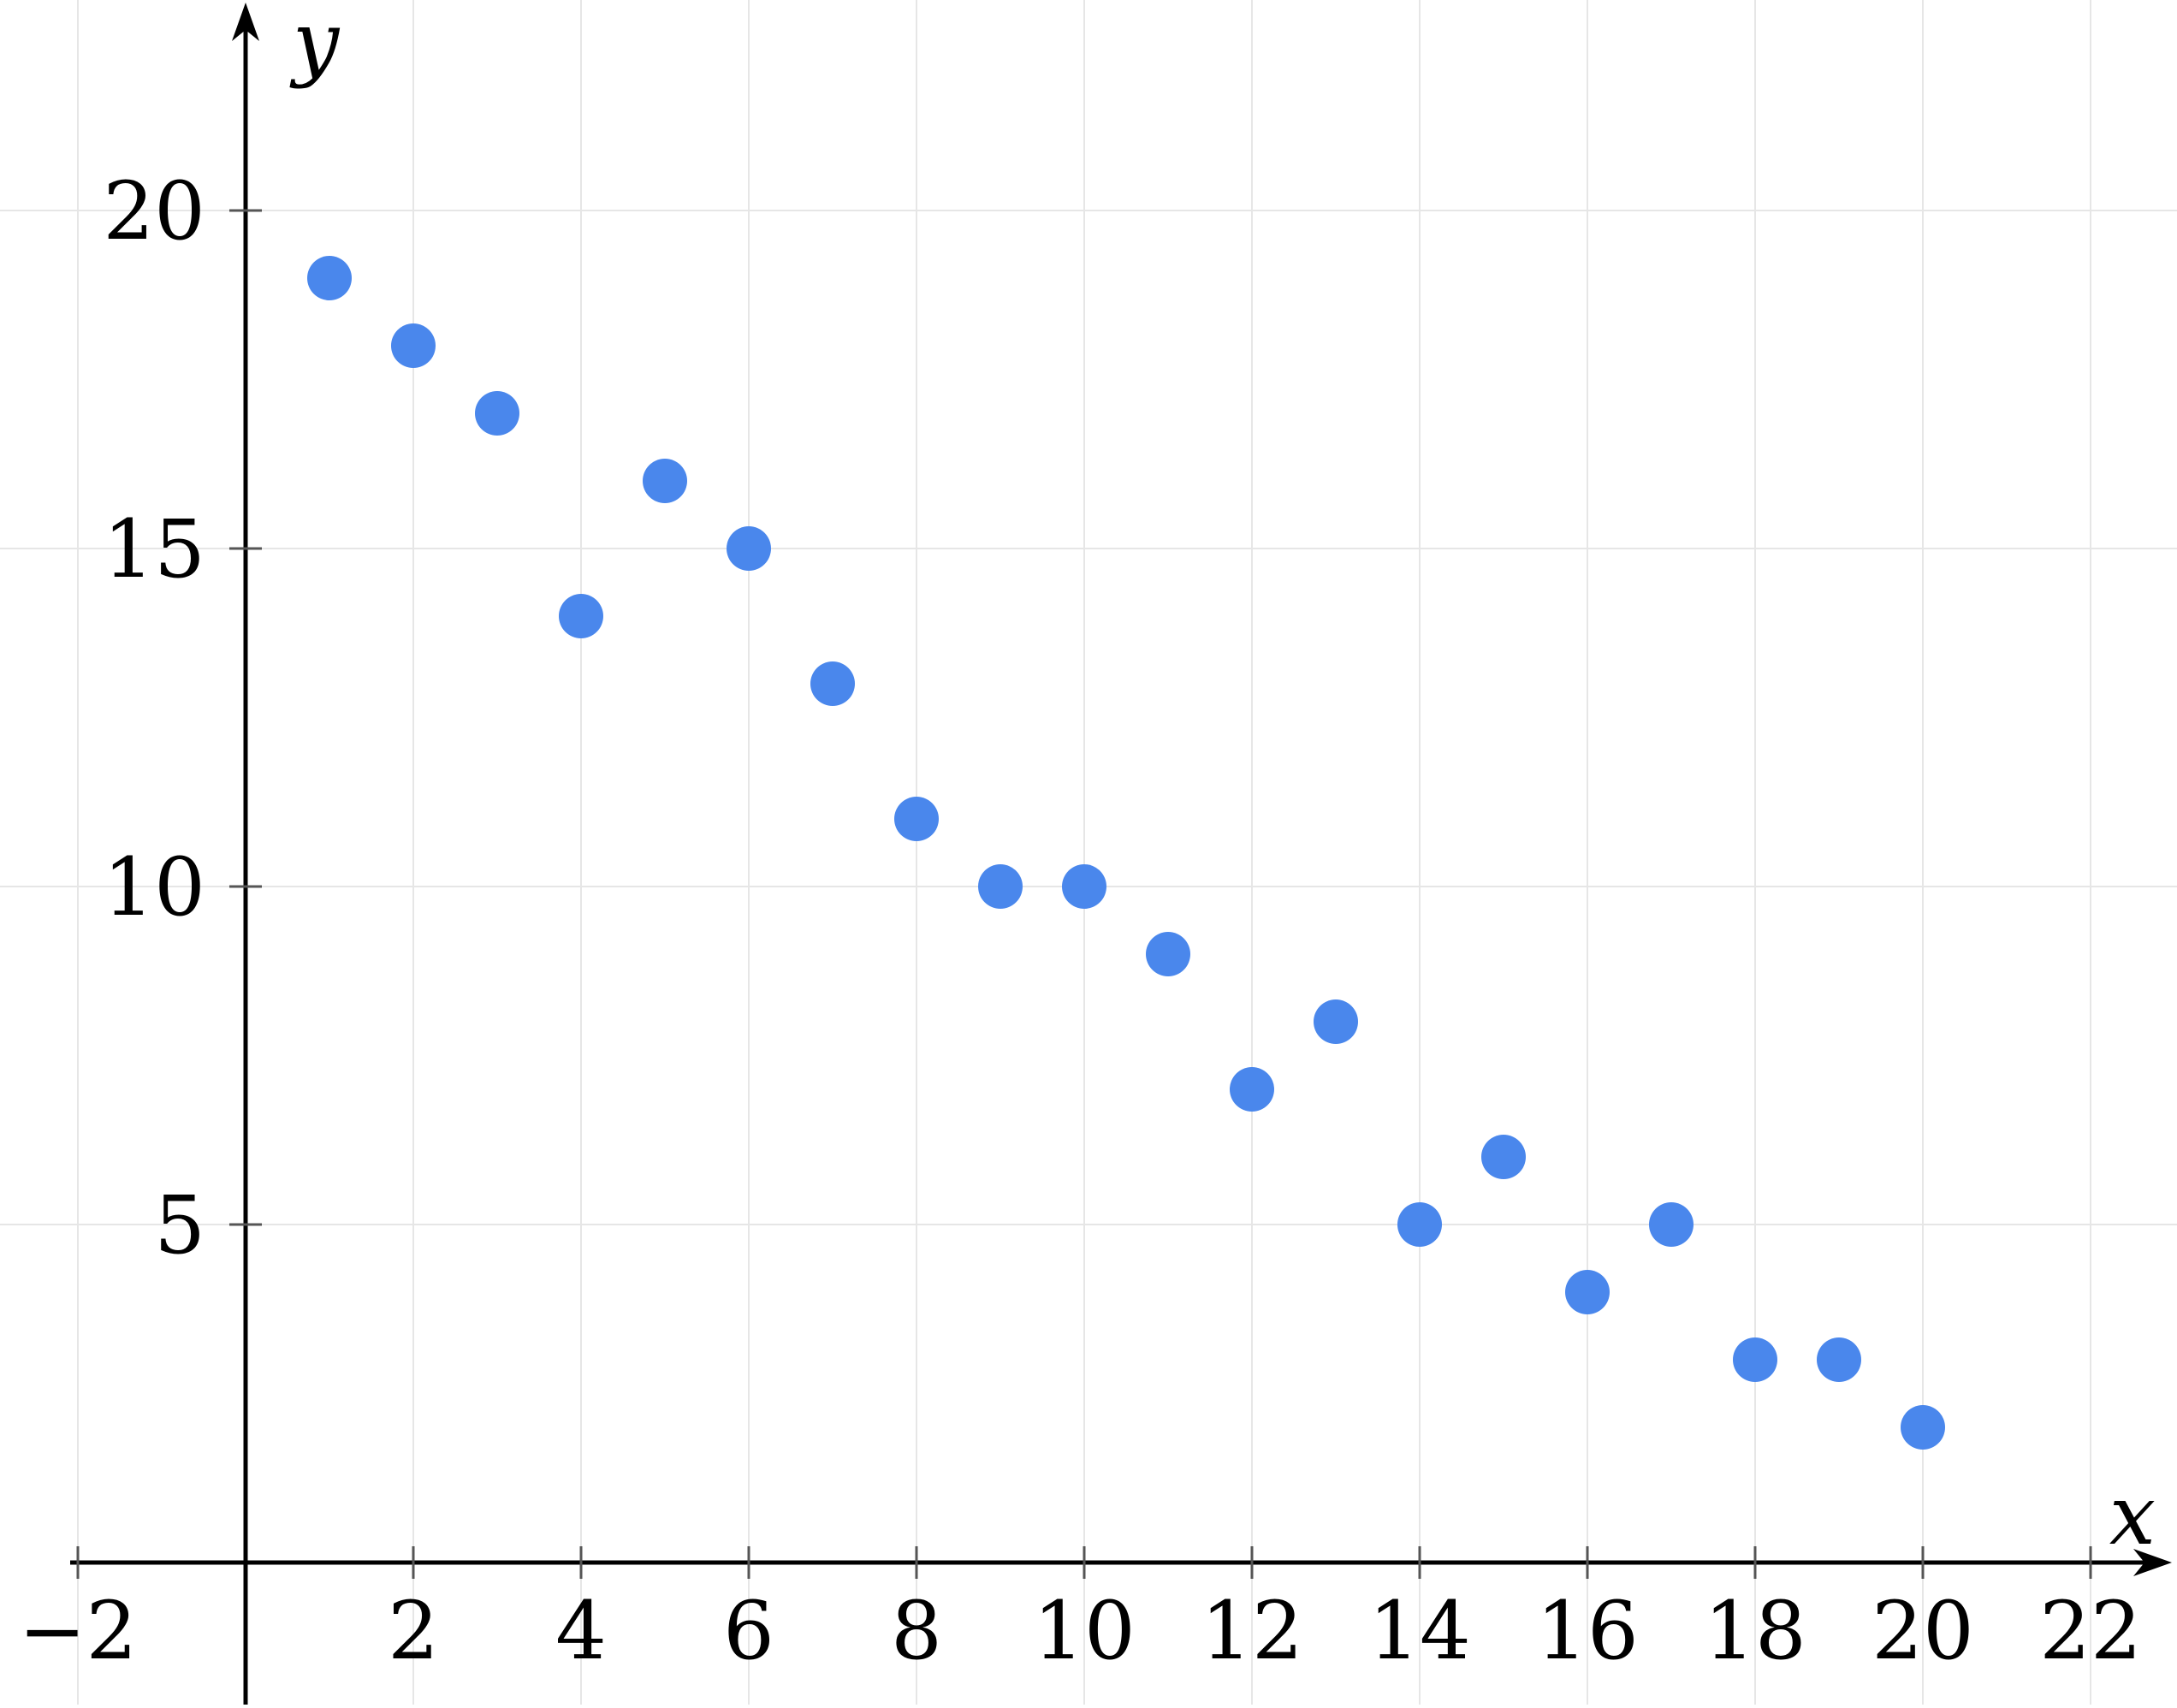 The width and height of the screenshot is (2177, 1708). What do you see at coordinates (581, 1631) in the screenshot?
I see `x-tick-label: 4` at bounding box center [581, 1631].